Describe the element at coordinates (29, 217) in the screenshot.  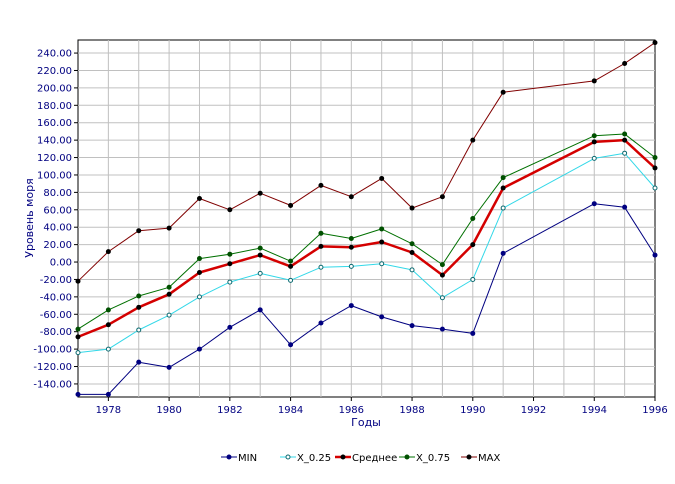
I see `y-axis-title: Уровень моря` at that location.